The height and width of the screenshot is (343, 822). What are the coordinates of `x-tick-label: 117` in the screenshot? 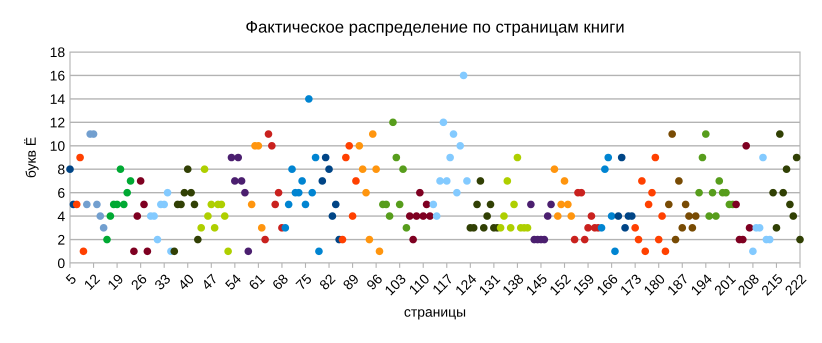 It's located at (443, 284).